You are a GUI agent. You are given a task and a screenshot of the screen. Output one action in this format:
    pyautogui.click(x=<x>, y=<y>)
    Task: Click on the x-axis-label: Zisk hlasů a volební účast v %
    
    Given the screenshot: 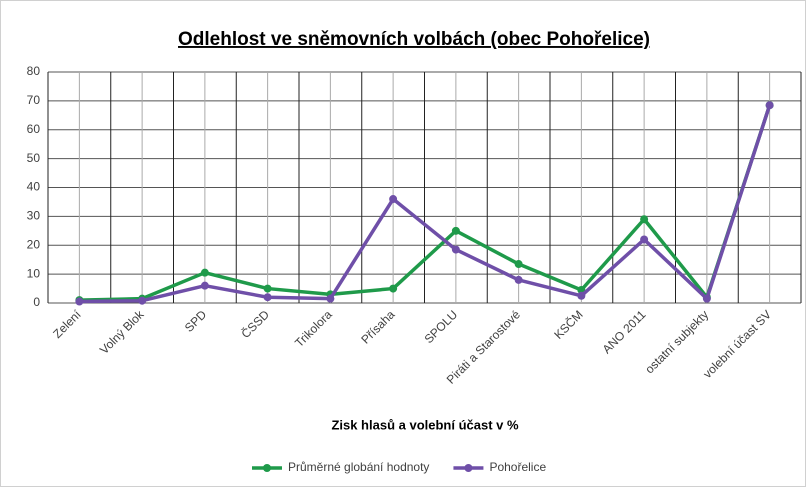 What is the action you would take?
    pyautogui.click(x=425, y=424)
    